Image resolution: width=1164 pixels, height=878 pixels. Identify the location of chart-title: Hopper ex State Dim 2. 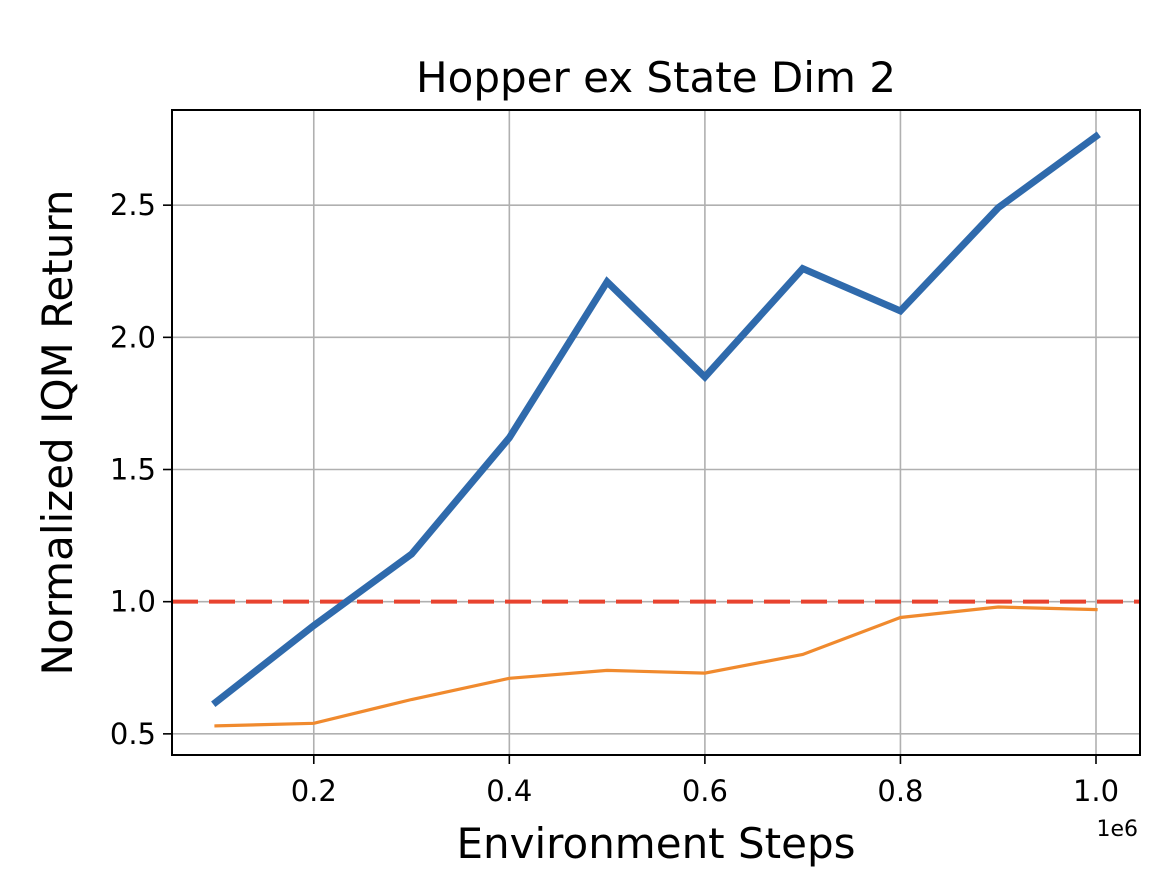
(656, 77).